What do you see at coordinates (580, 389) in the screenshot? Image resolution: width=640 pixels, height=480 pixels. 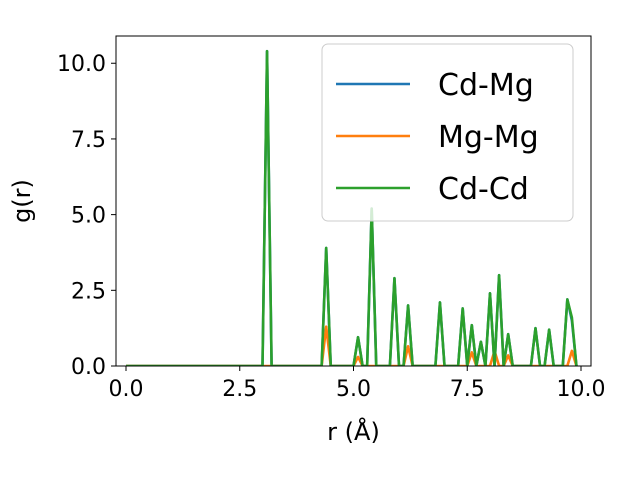 I see `x-tick-label: 10.0` at bounding box center [580, 389].